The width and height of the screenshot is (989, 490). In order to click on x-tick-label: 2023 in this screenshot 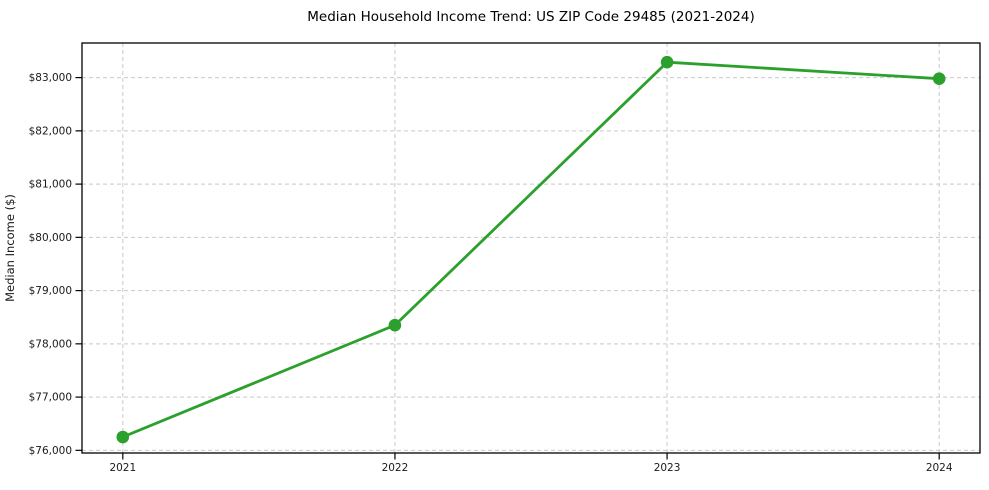, I will do `click(667, 468)`.